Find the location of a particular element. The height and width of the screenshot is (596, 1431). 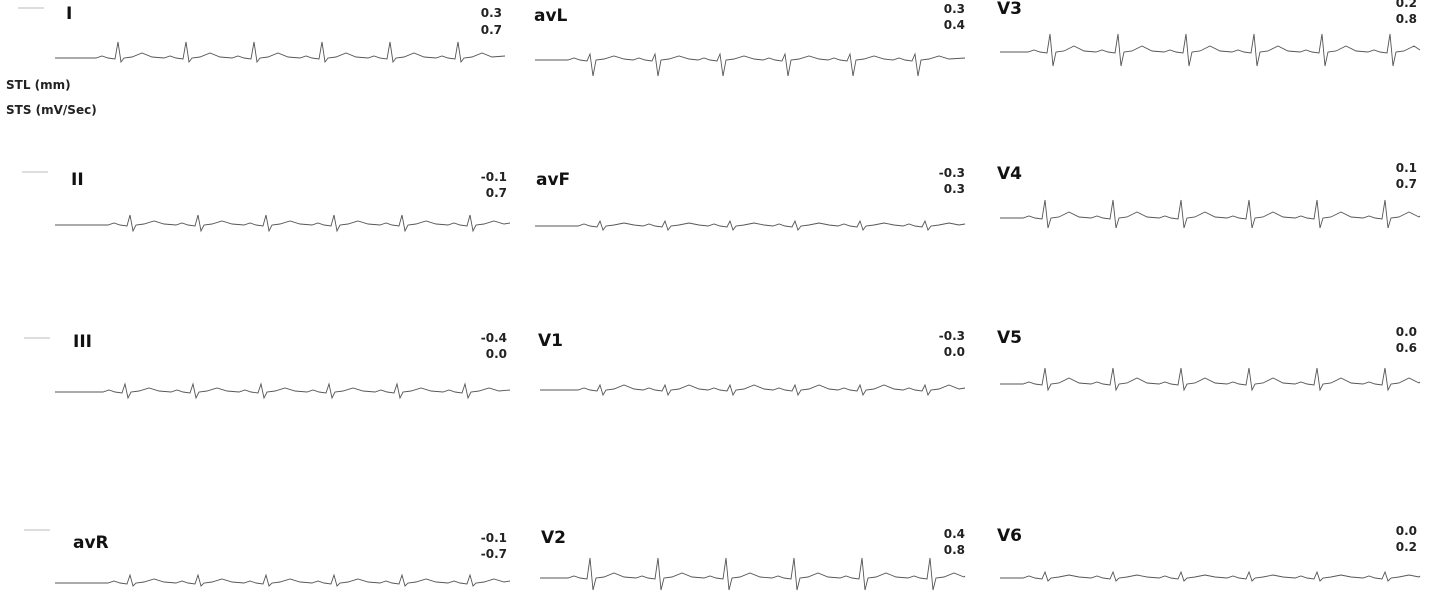

ecg-trace-V4 is located at coordinates (1210, 214).